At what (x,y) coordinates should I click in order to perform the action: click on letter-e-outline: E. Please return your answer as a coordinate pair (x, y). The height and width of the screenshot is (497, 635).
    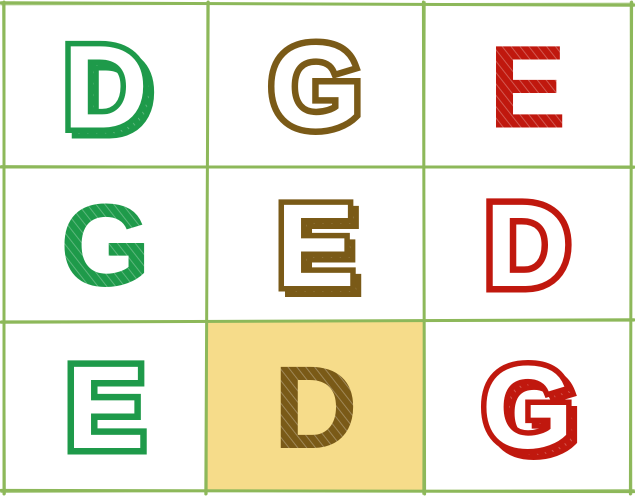
    Looking at the image, I should click on (106, 408).